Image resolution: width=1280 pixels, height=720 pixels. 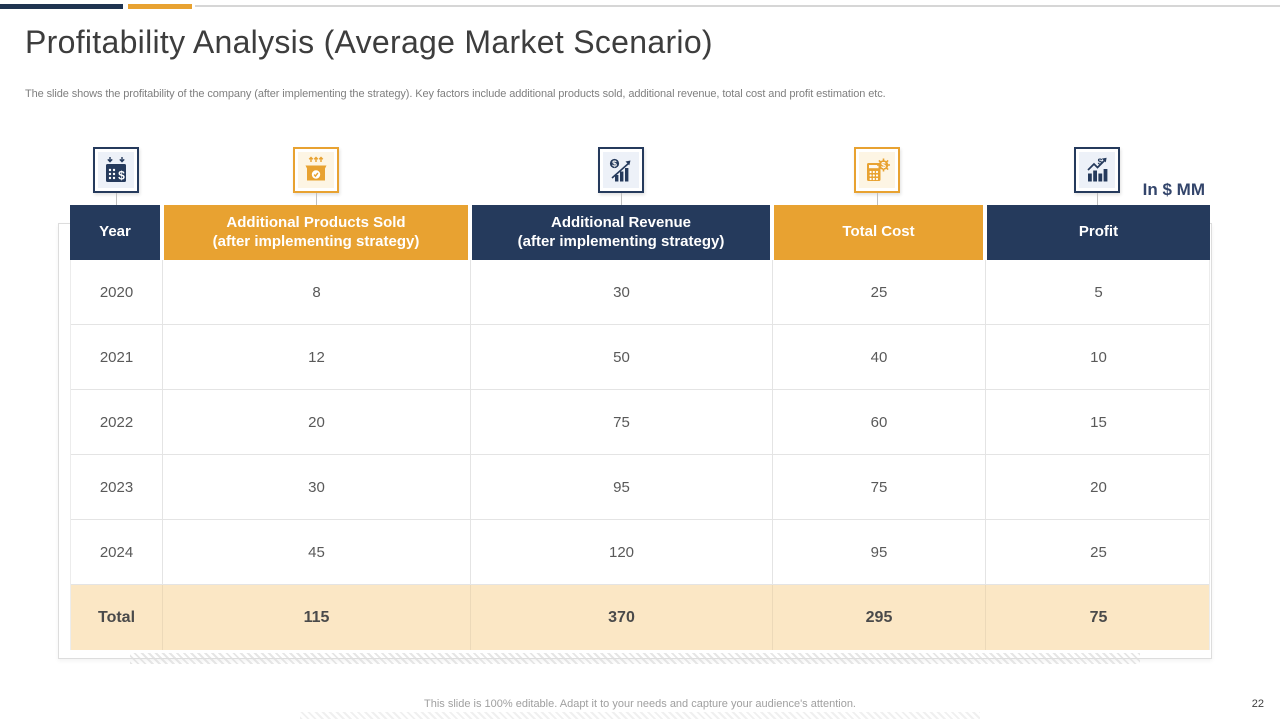 I want to click on table-total-row: Total 115 370 295 75, so click(x=640, y=617).